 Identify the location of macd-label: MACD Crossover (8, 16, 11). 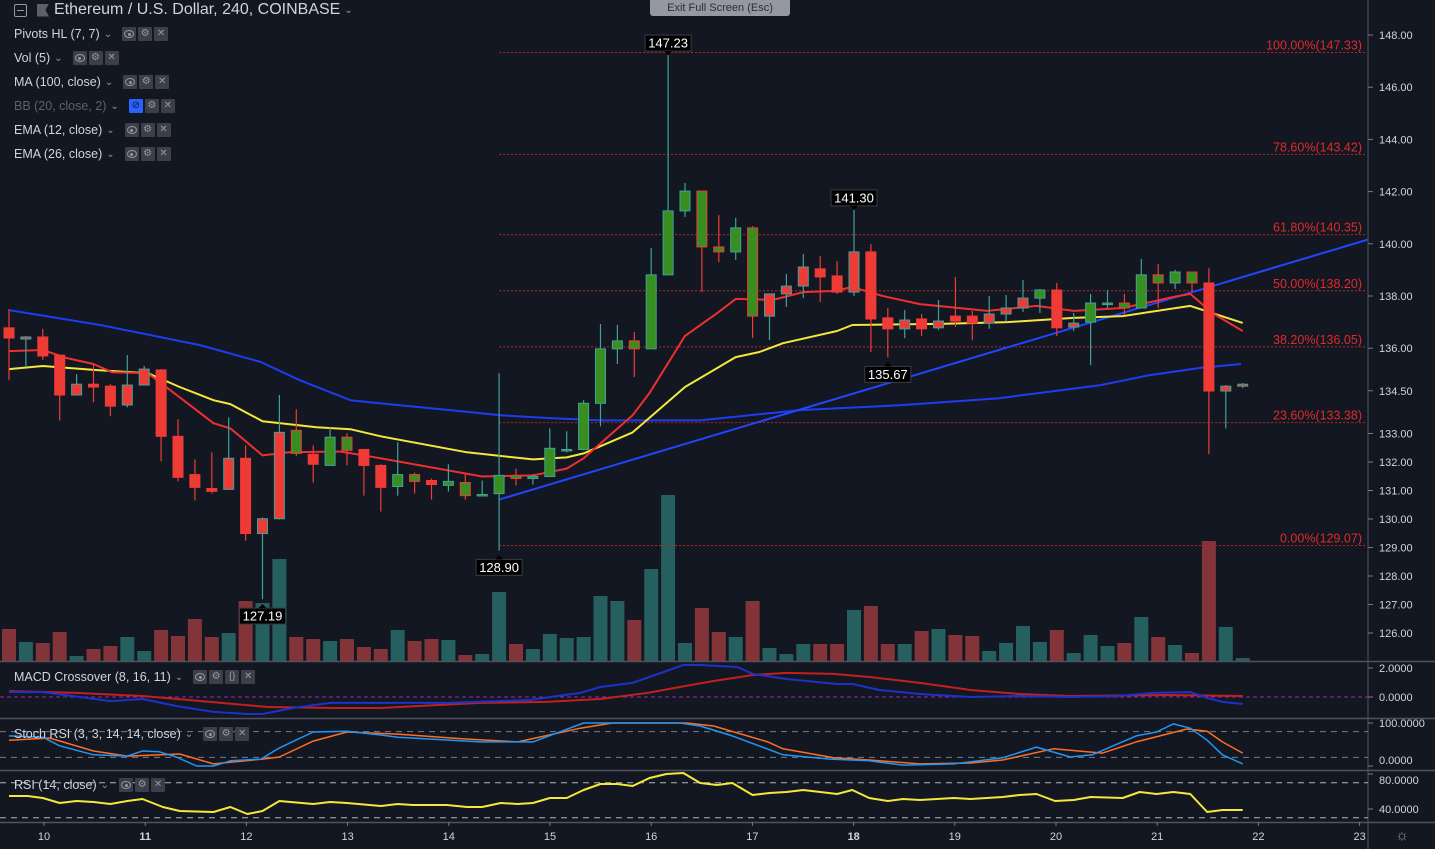
(92, 677).